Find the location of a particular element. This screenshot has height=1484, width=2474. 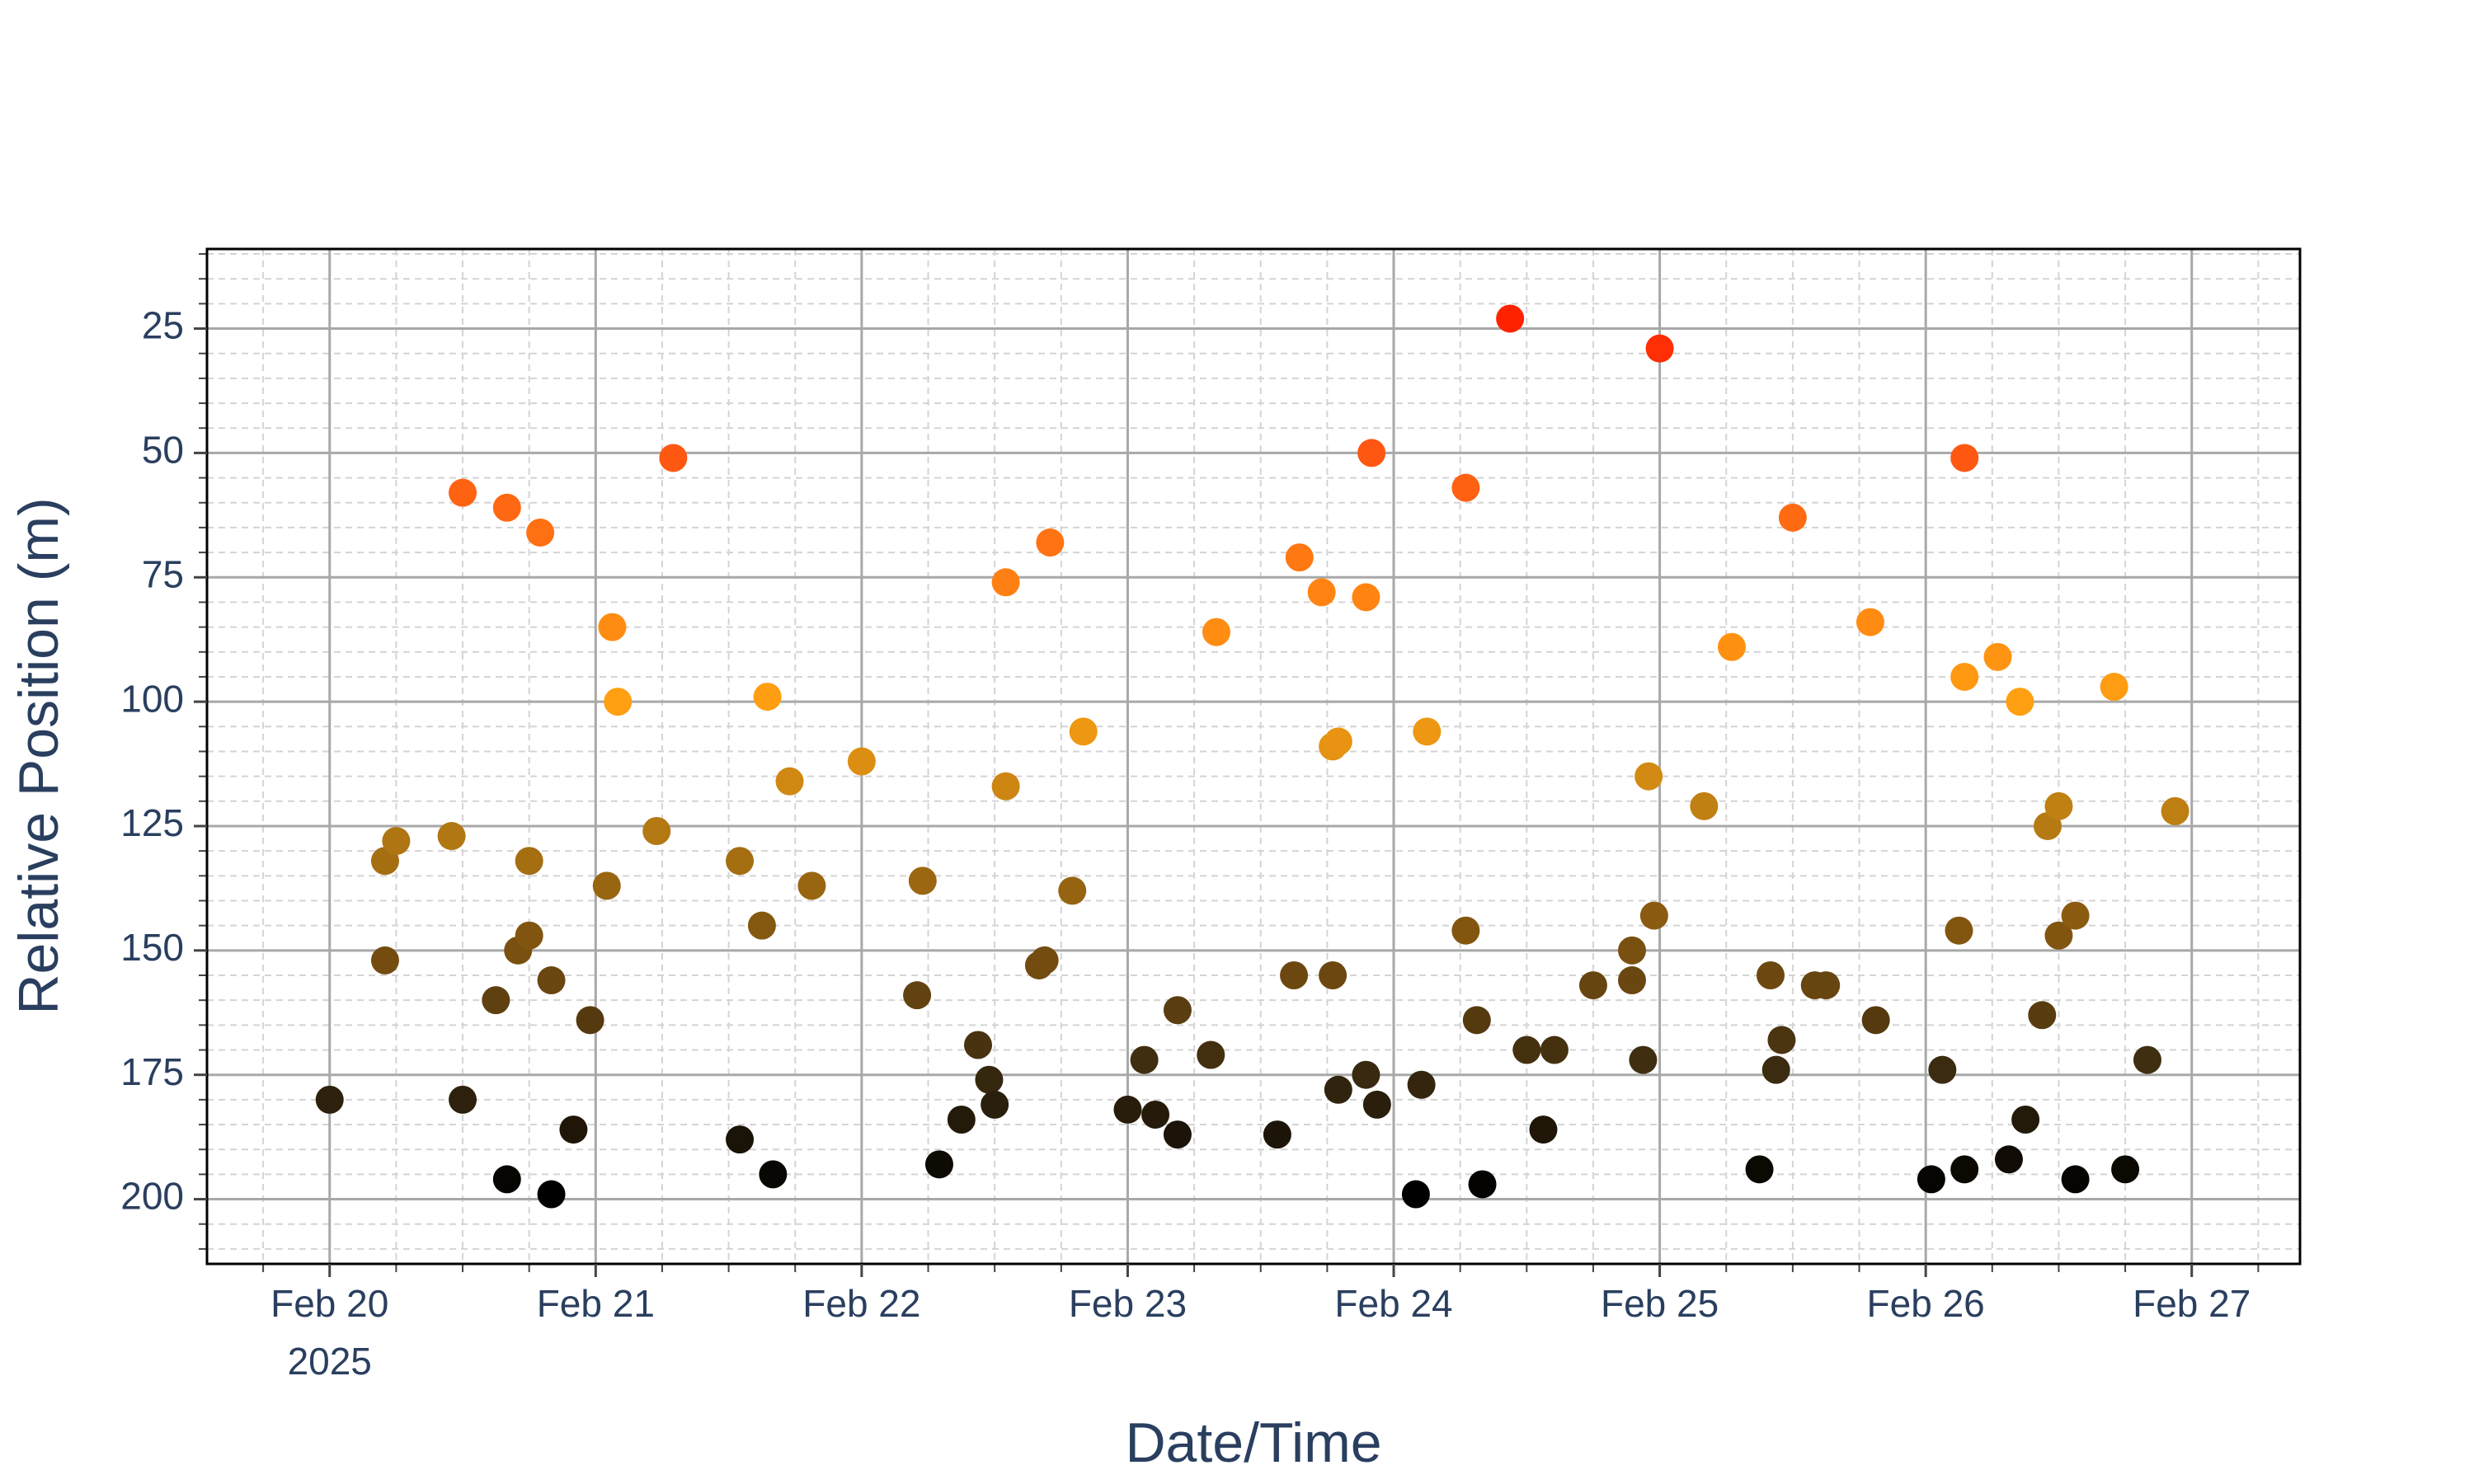

y-tick-label: 100 is located at coordinates (152, 698).